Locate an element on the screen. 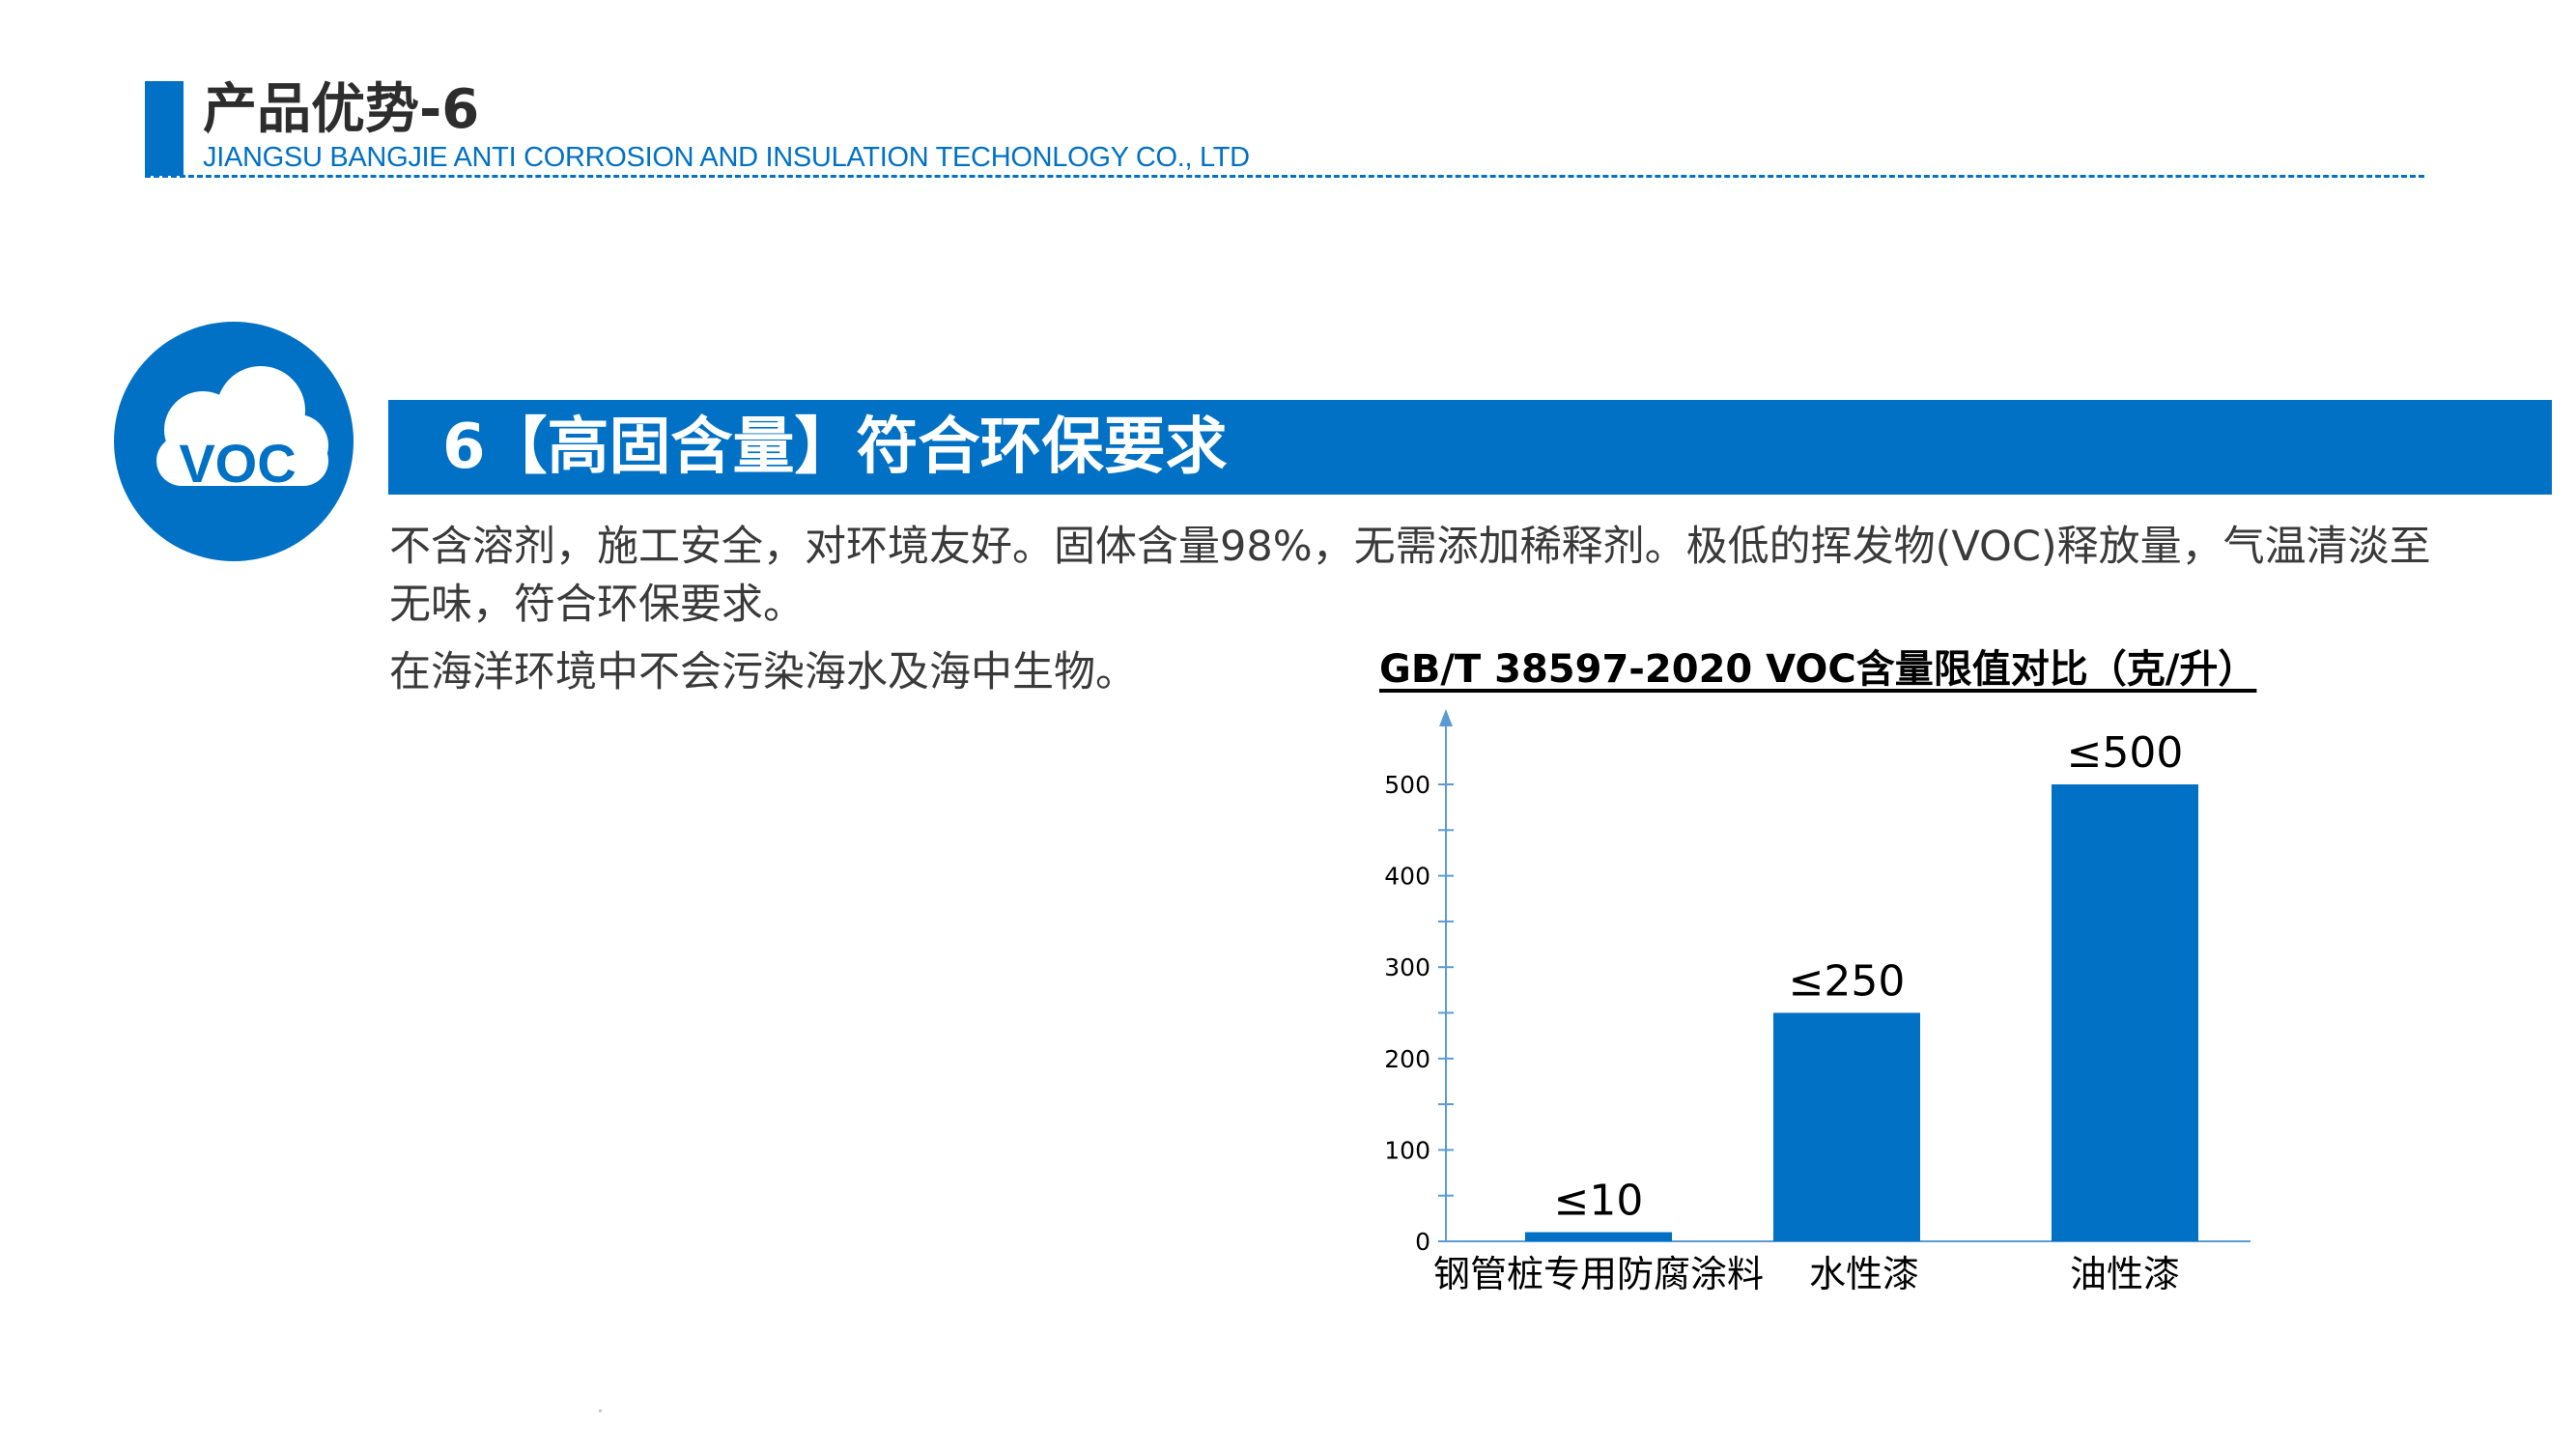 Image resolution: width=2576 pixels, height=1449 pixels. header-accent-bar is located at coordinates (164, 128).